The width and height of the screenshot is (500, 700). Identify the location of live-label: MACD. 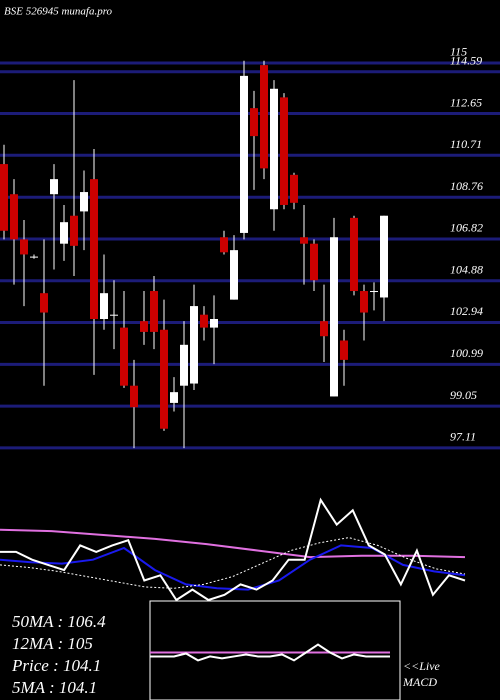
(419, 682).